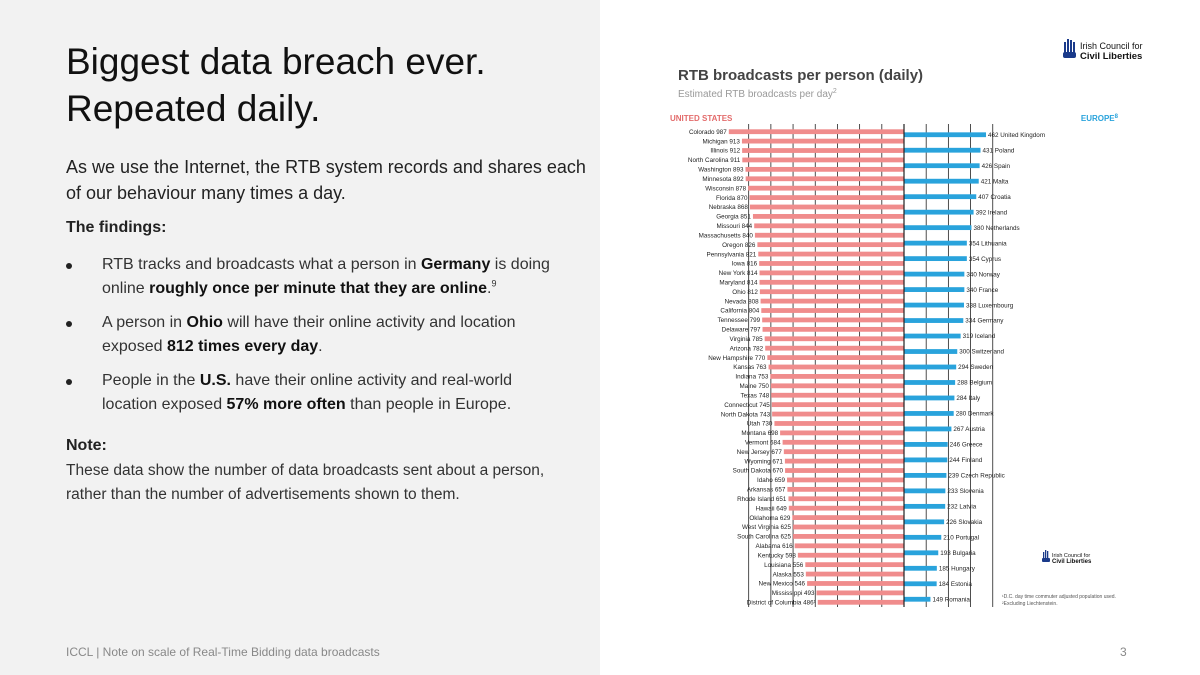 This screenshot has height=675, width=1200. Describe the element at coordinates (984, 321) in the screenshot. I see `europe-bar-label: 334 Germany` at that location.